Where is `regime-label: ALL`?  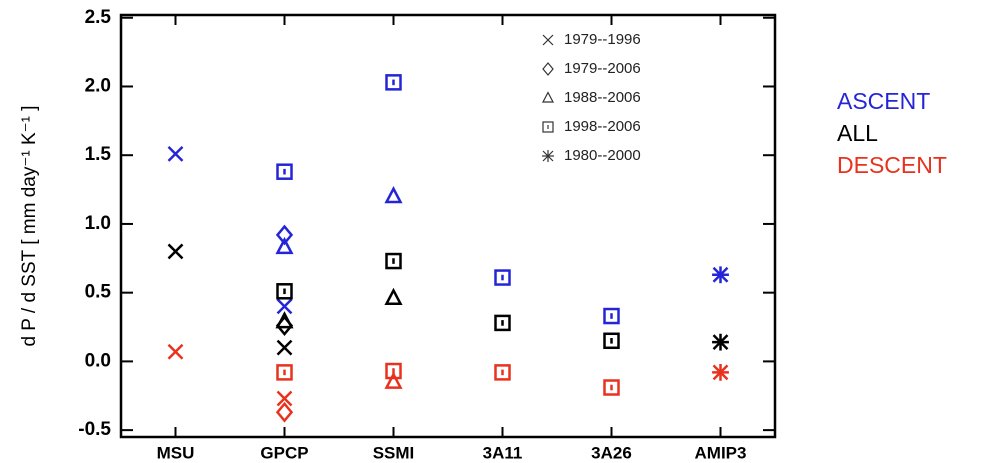
regime-label: ALL is located at coordinates (857, 133).